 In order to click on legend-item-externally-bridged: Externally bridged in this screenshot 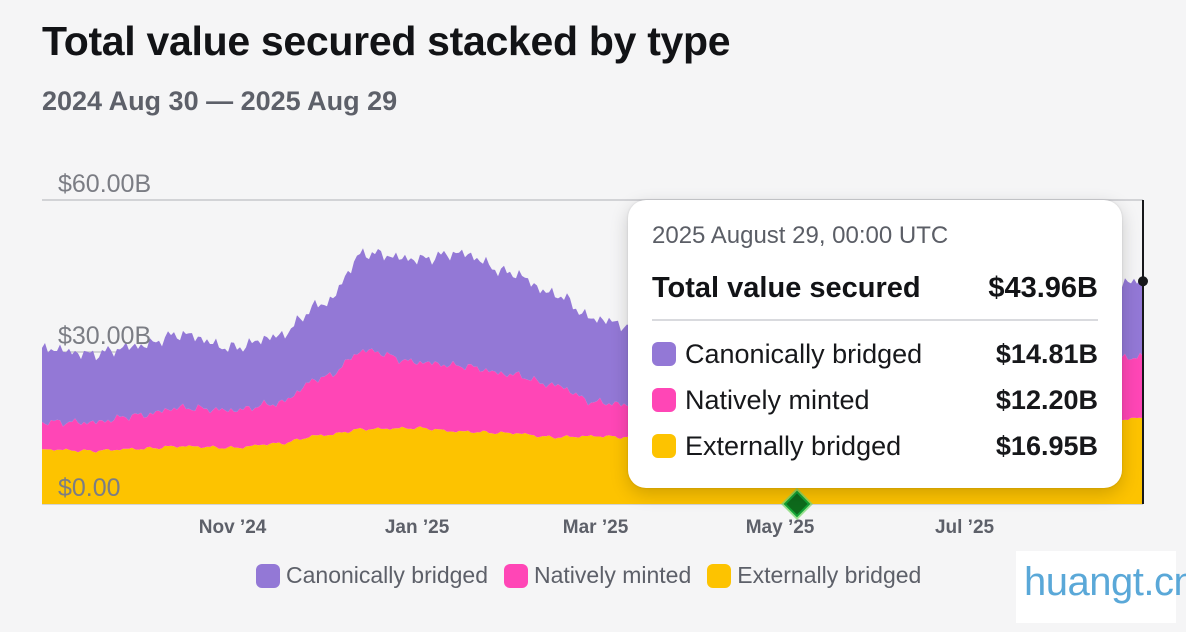, I will do `click(814, 575)`.